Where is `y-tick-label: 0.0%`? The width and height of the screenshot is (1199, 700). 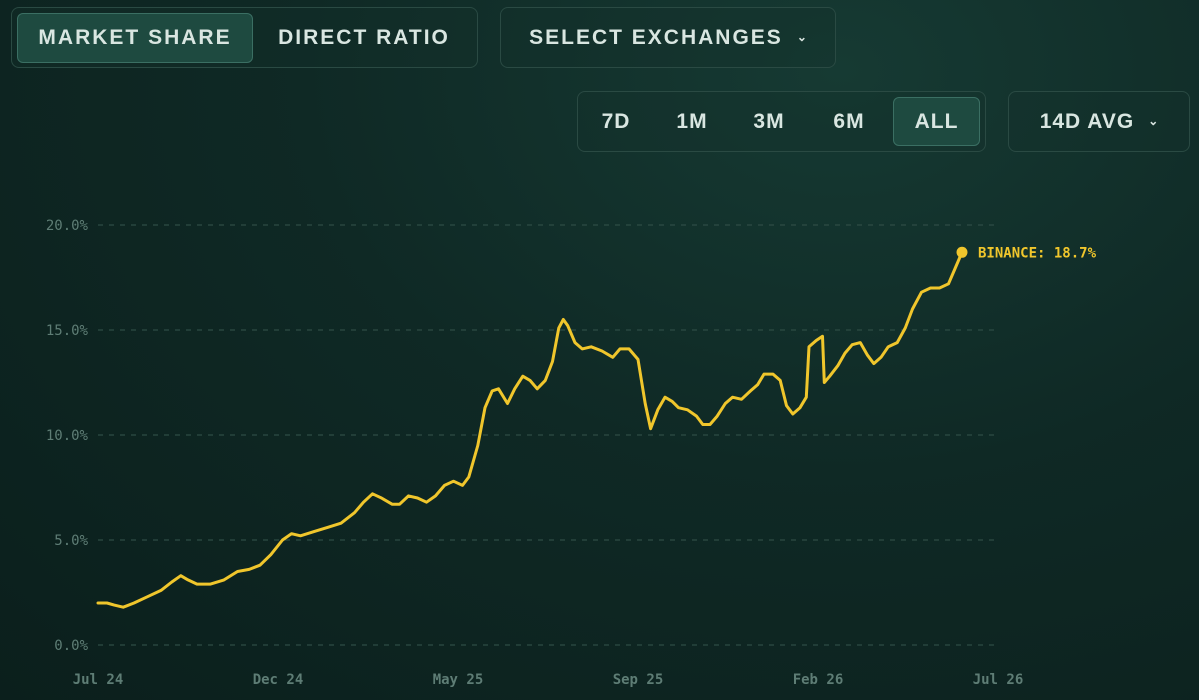
y-tick-label: 0.0% is located at coordinates (71, 646).